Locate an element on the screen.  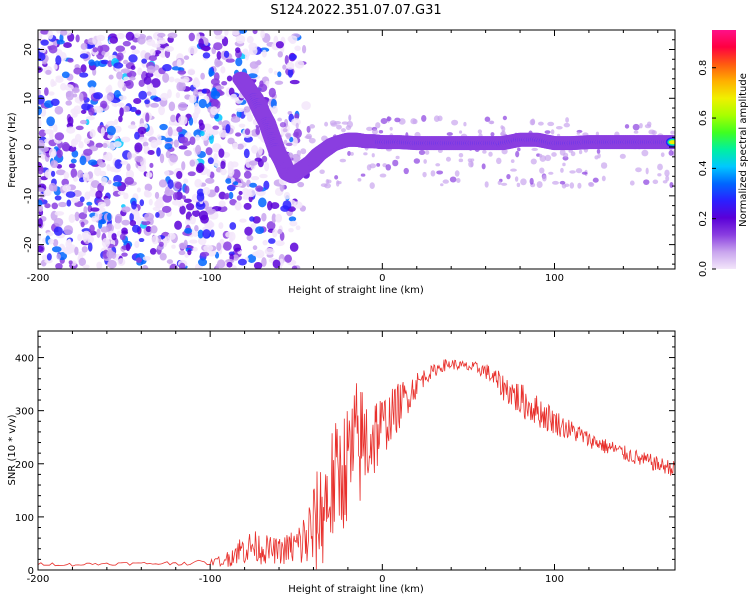
colorbar-ticks: 0.0 0.2 0.4 0.6 0.8 is located at coordinates (707, 168).